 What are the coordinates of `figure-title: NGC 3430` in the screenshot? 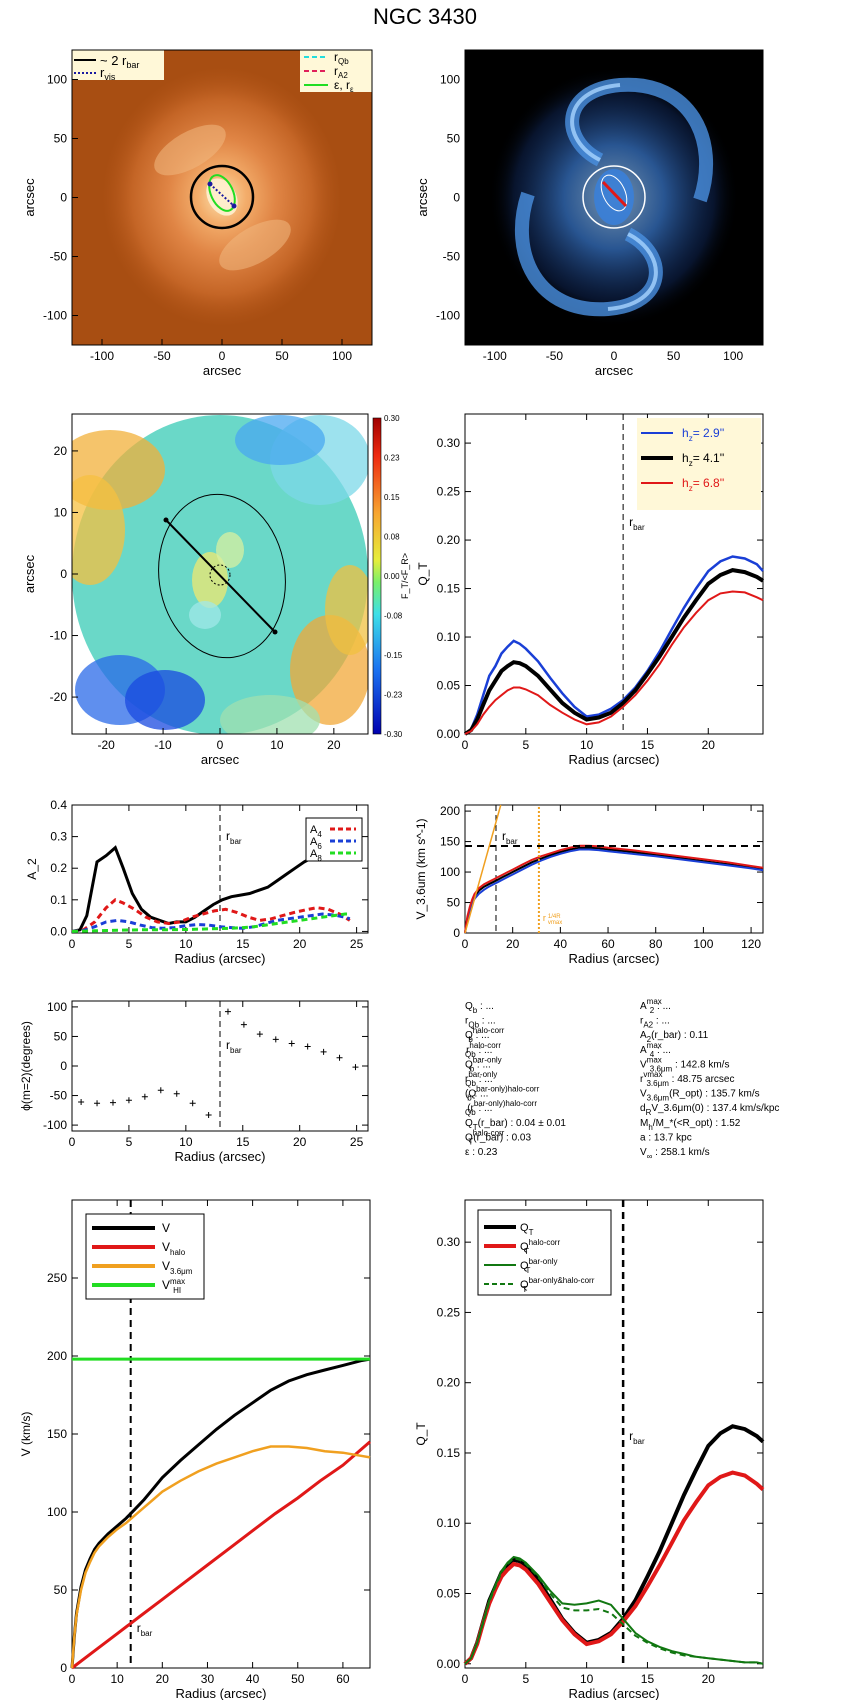 It's located at (425, 16).